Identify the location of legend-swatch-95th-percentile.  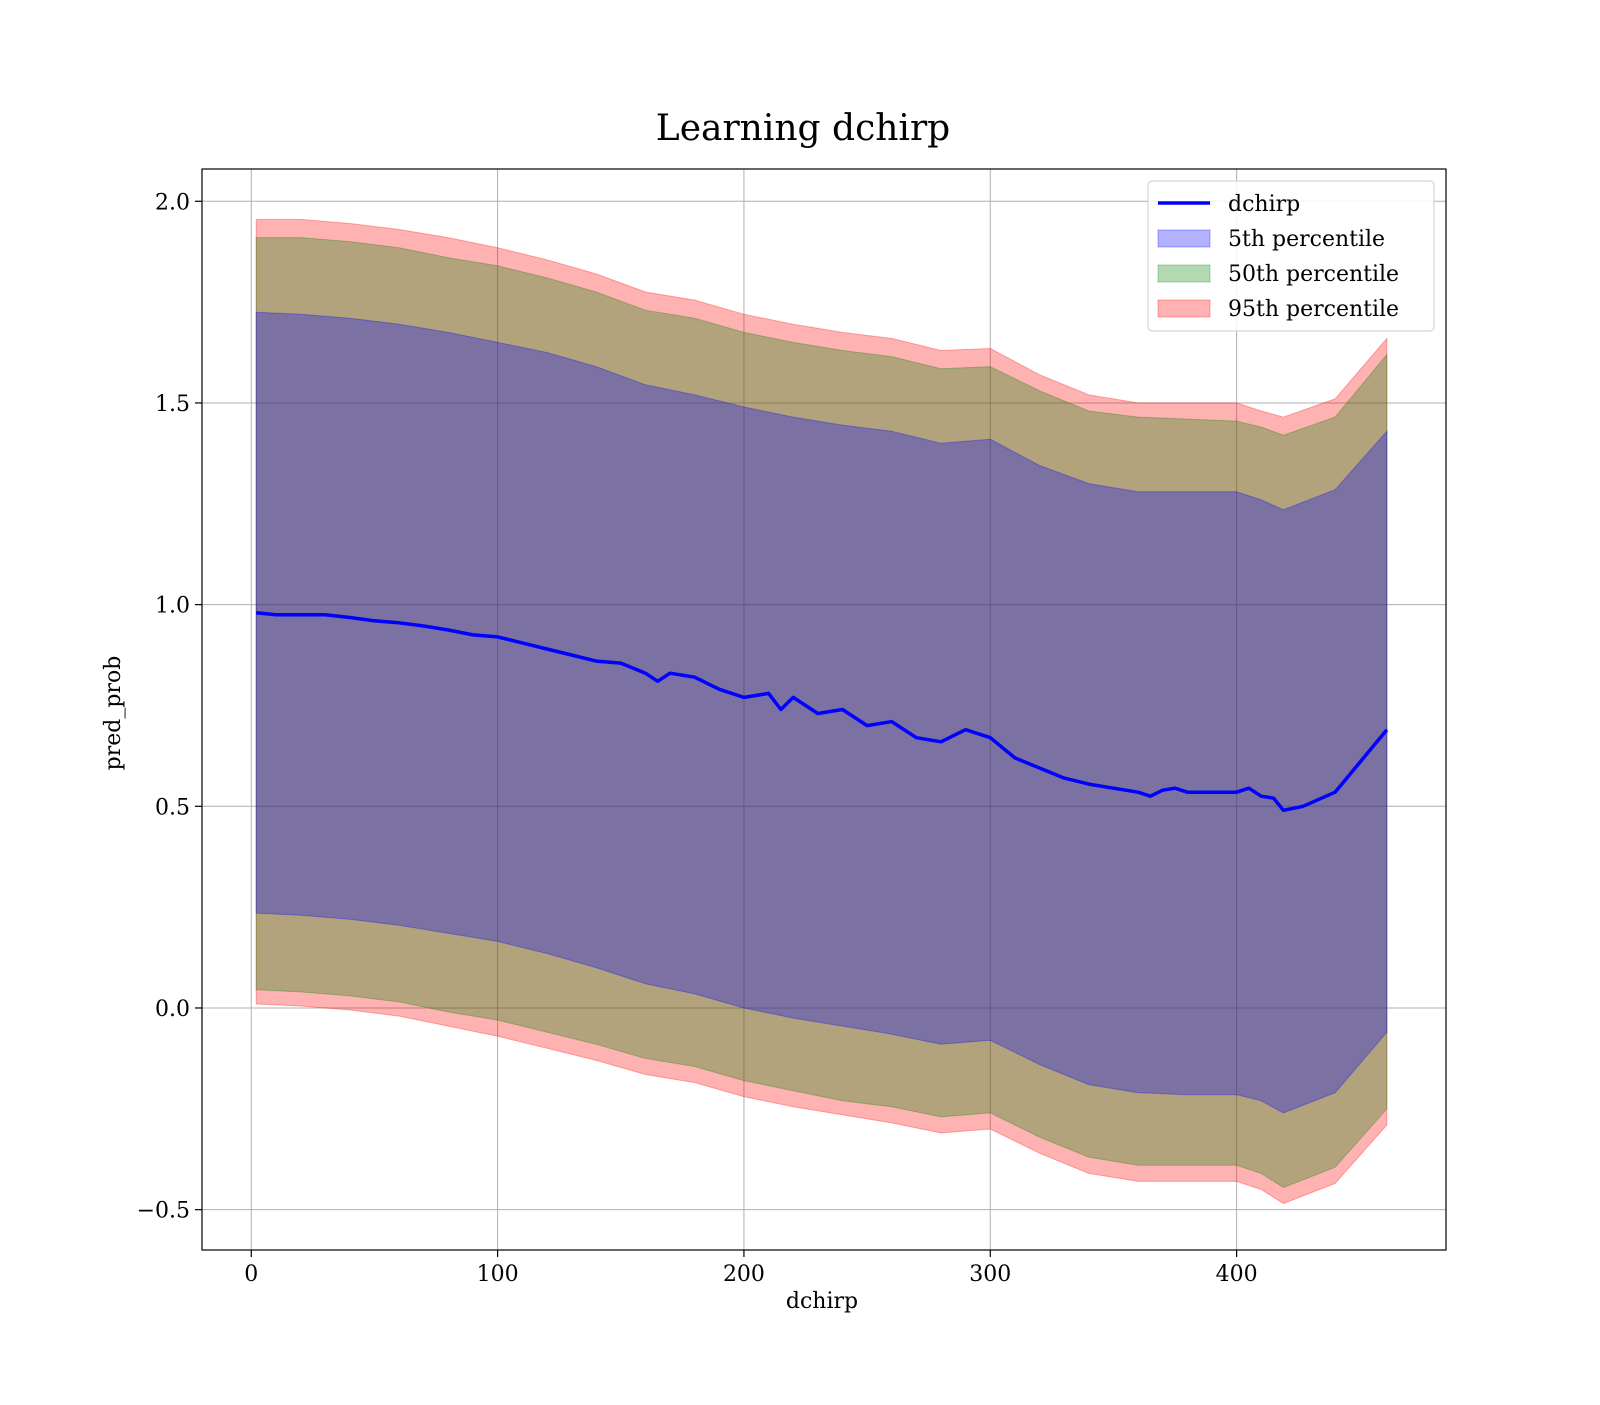
(1184, 308).